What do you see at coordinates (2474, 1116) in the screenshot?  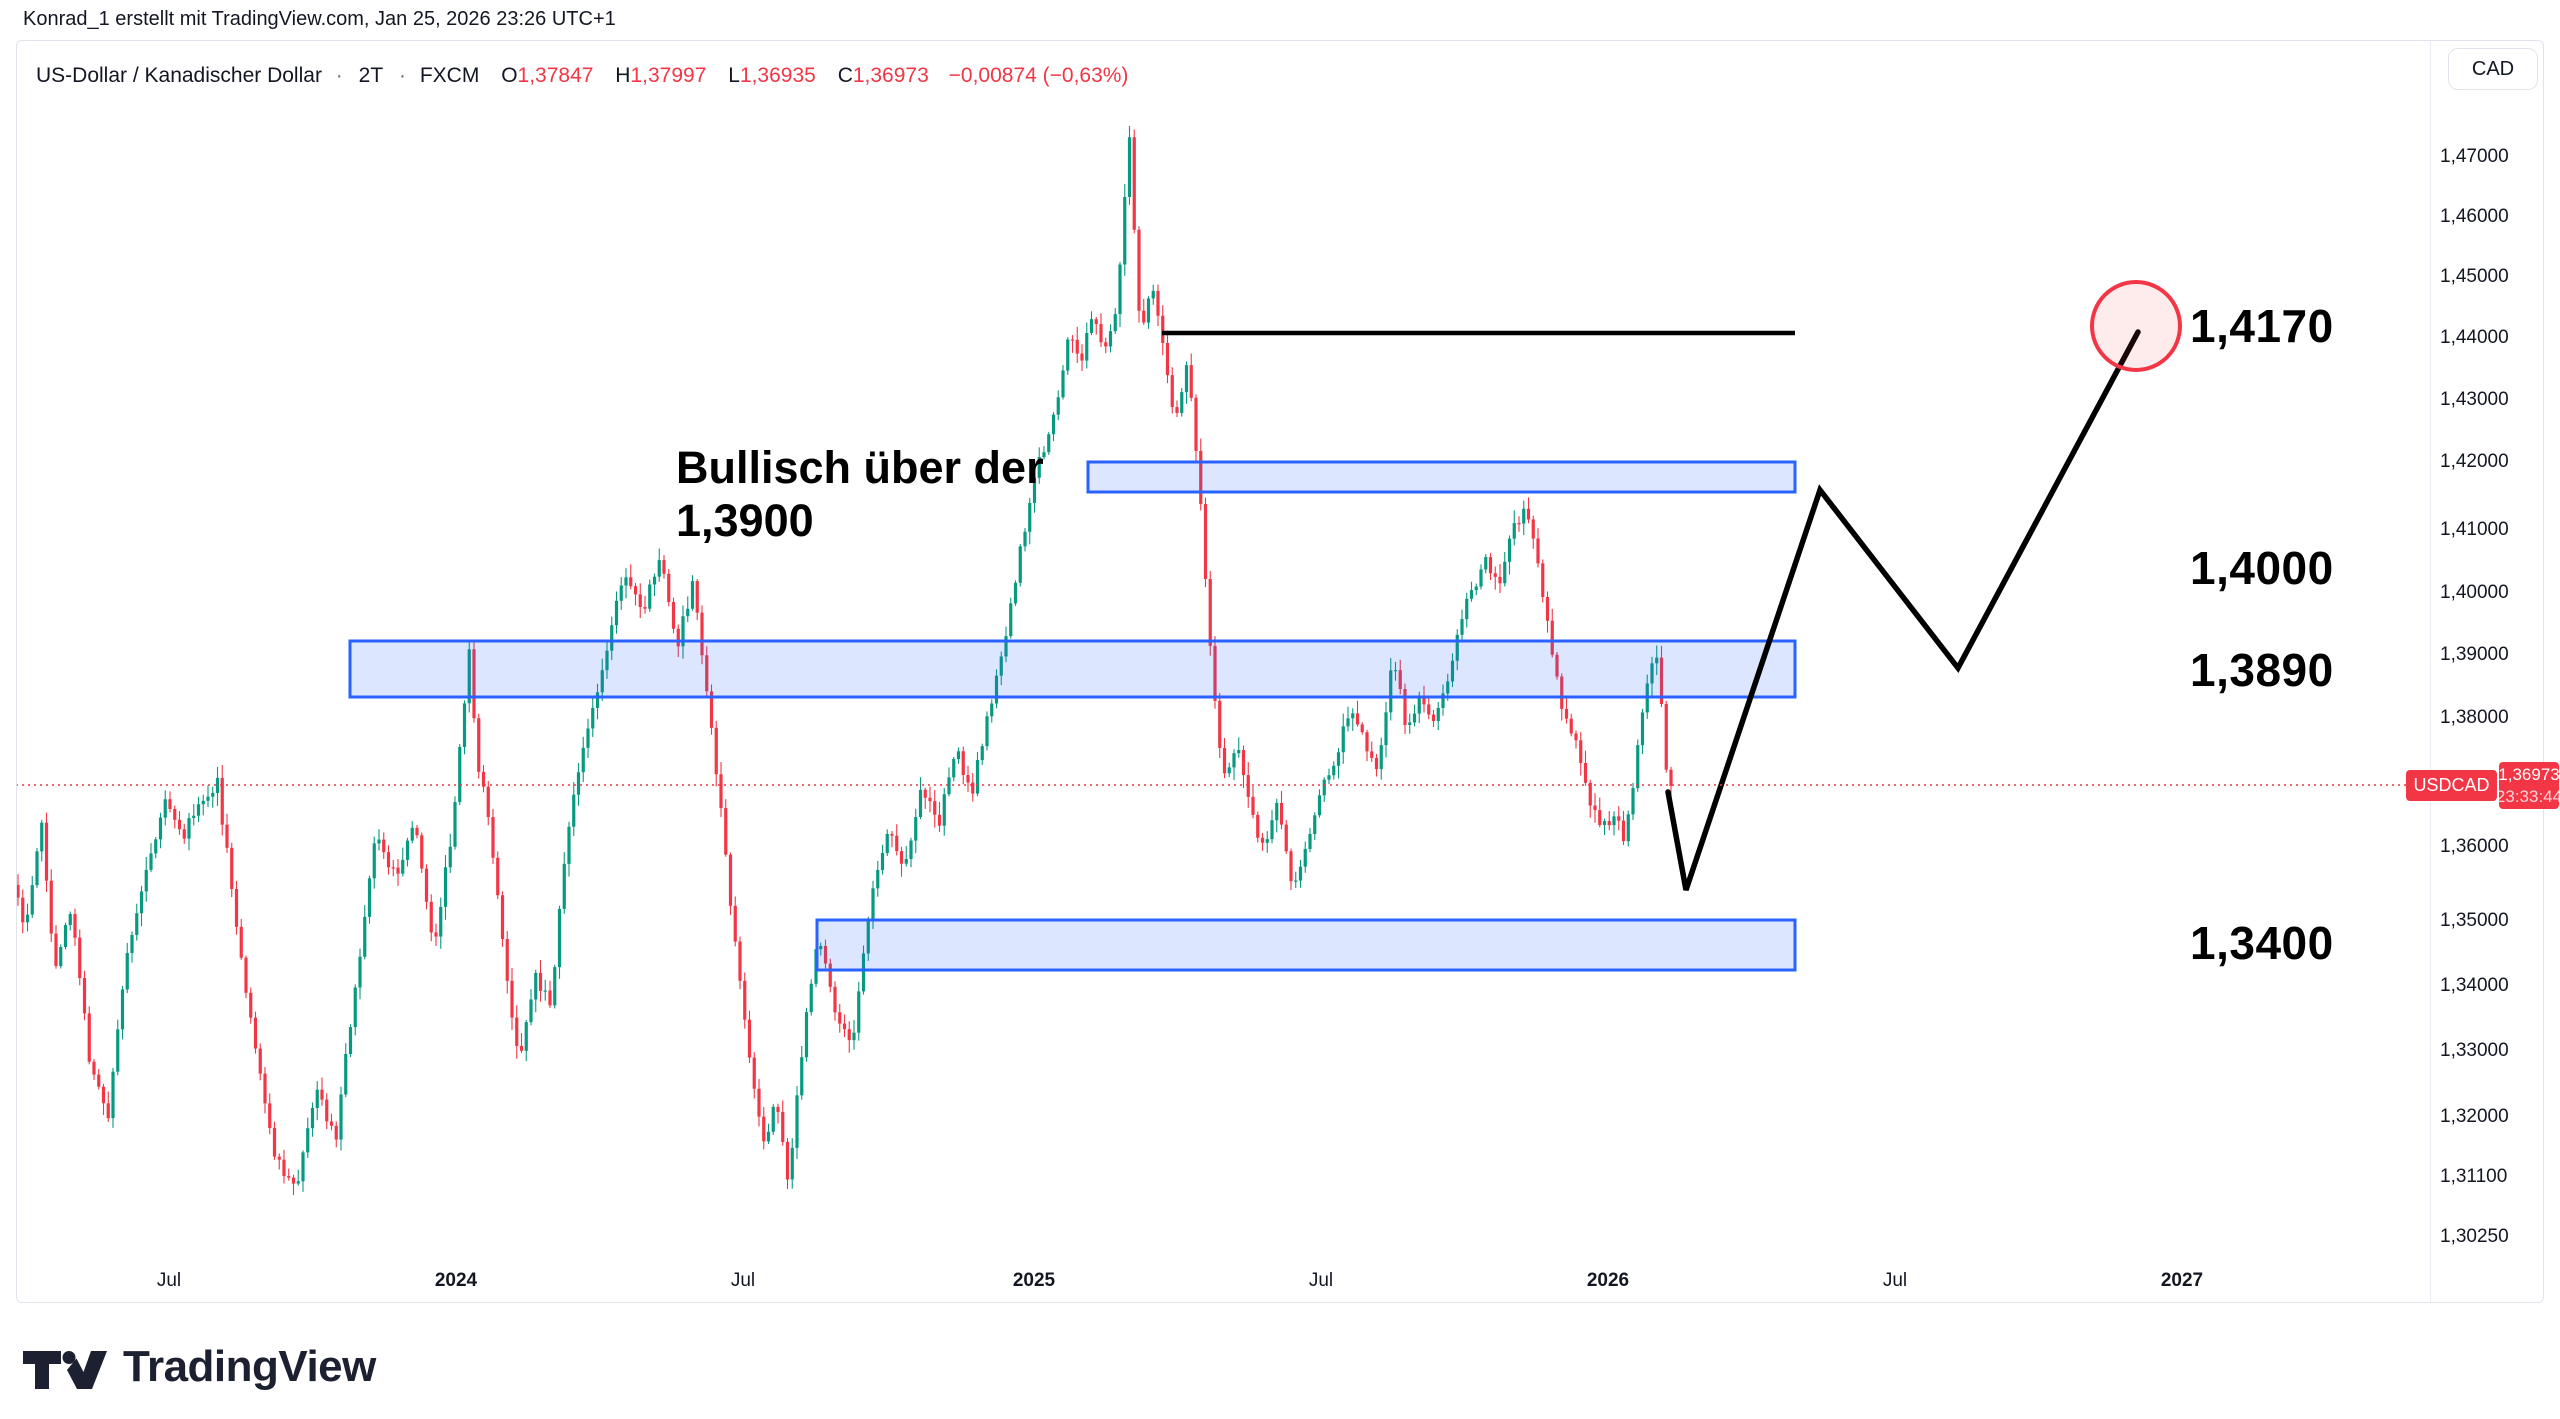 I see `price-axis-label: 1,32000` at bounding box center [2474, 1116].